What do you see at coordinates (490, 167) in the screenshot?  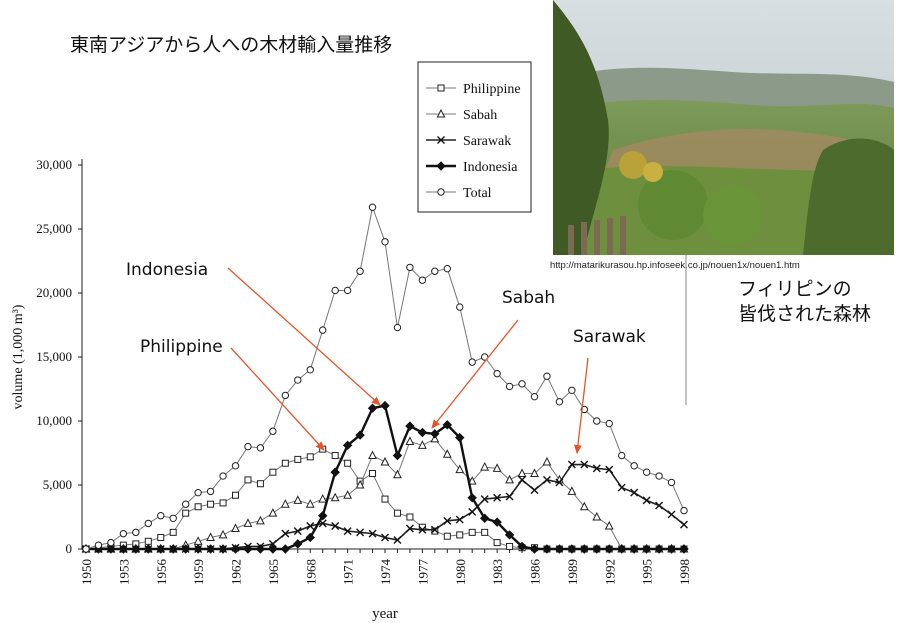 I see `legend-label: Indonesia` at bounding box center [490, 167].